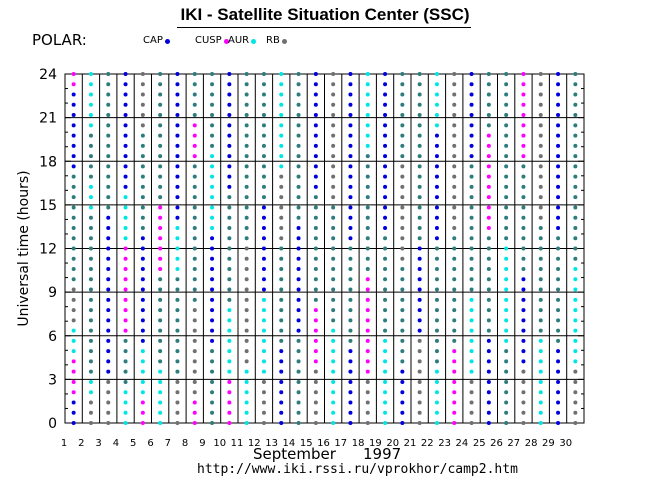 This screenshot has width=650, height=500. What do you see at coordinates (226, 41) in the screenshot?
I see `legend-marker-cusp` at bounding box center [226, 41].